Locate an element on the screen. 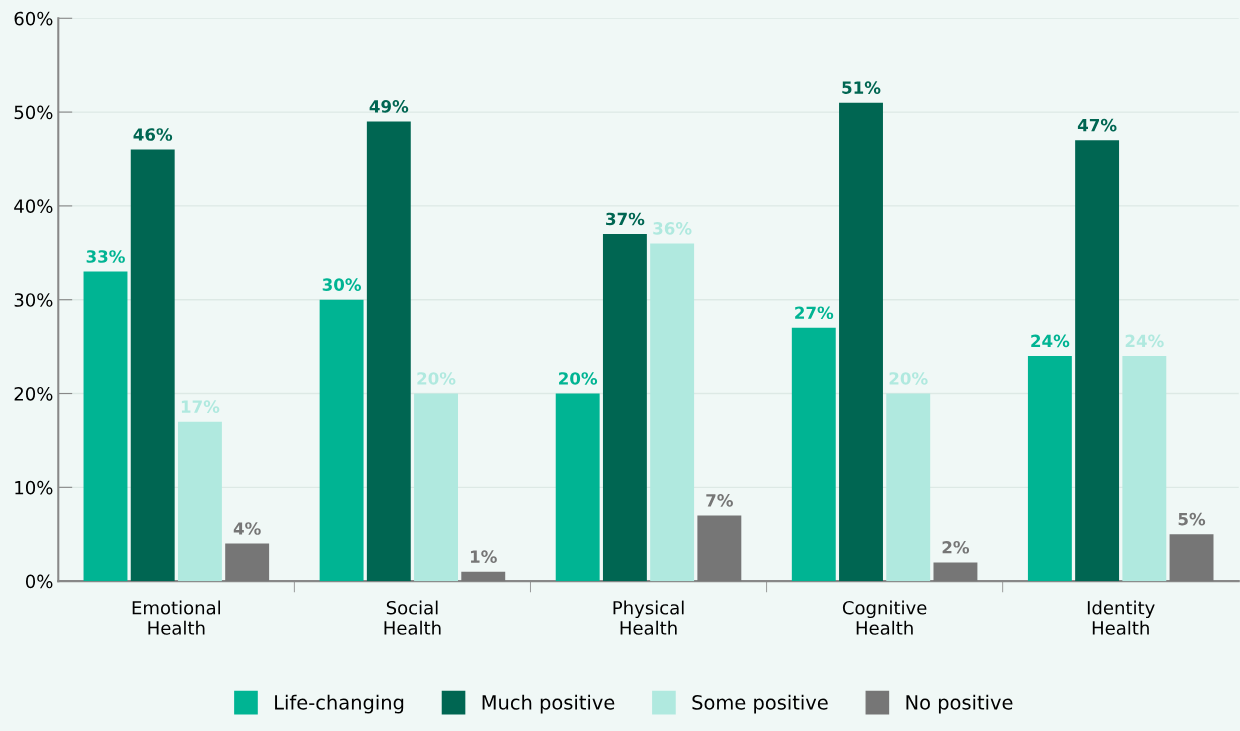 This screenshot has width=1240, height=731. legend-label: Some positive is located at coordinates (760, 704).